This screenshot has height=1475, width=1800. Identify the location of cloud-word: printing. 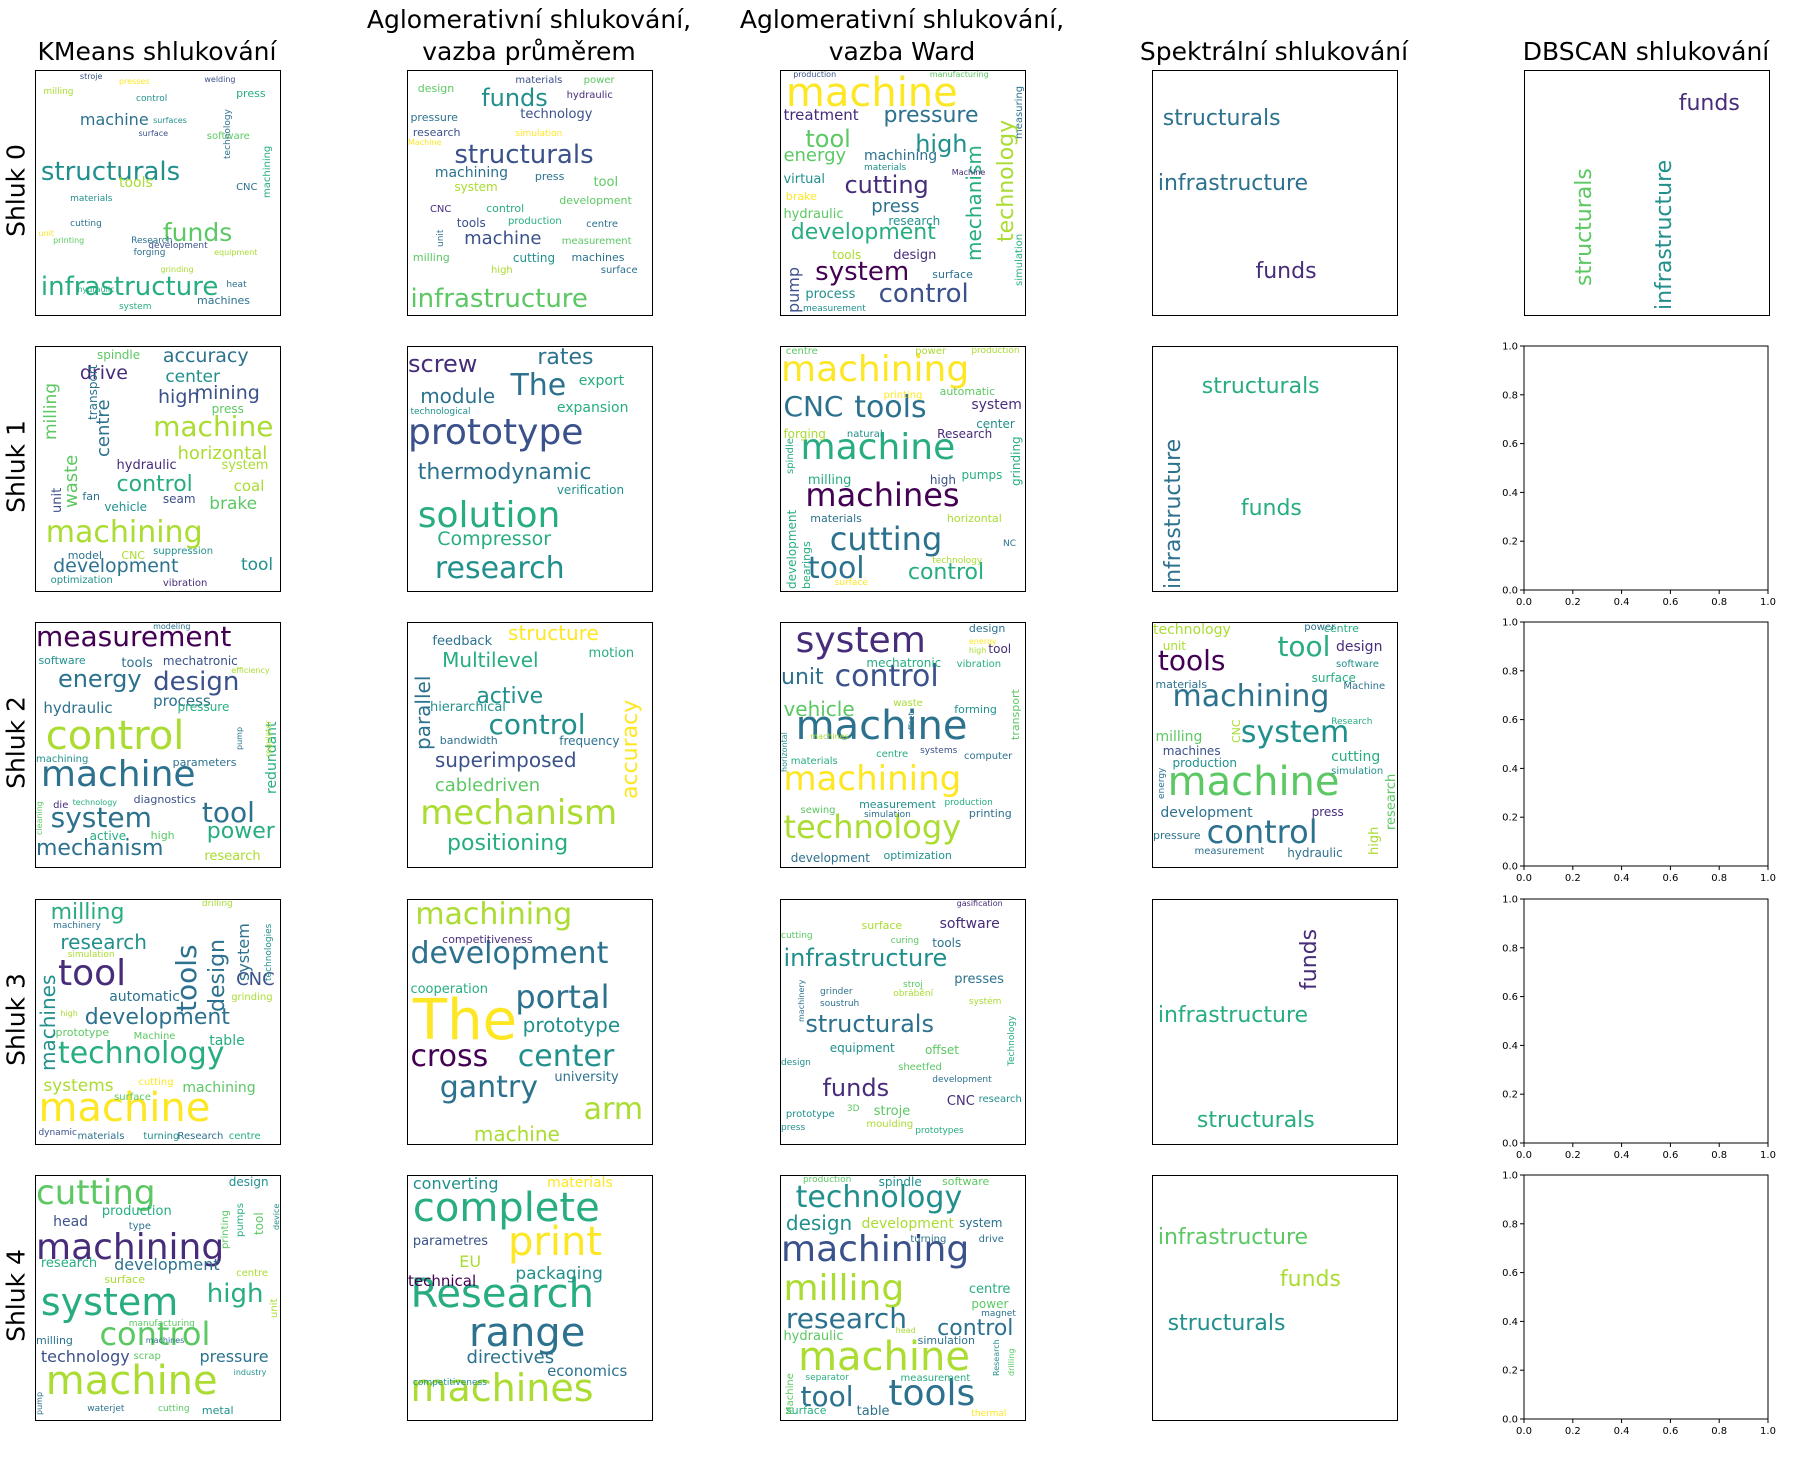
(226, 1230).